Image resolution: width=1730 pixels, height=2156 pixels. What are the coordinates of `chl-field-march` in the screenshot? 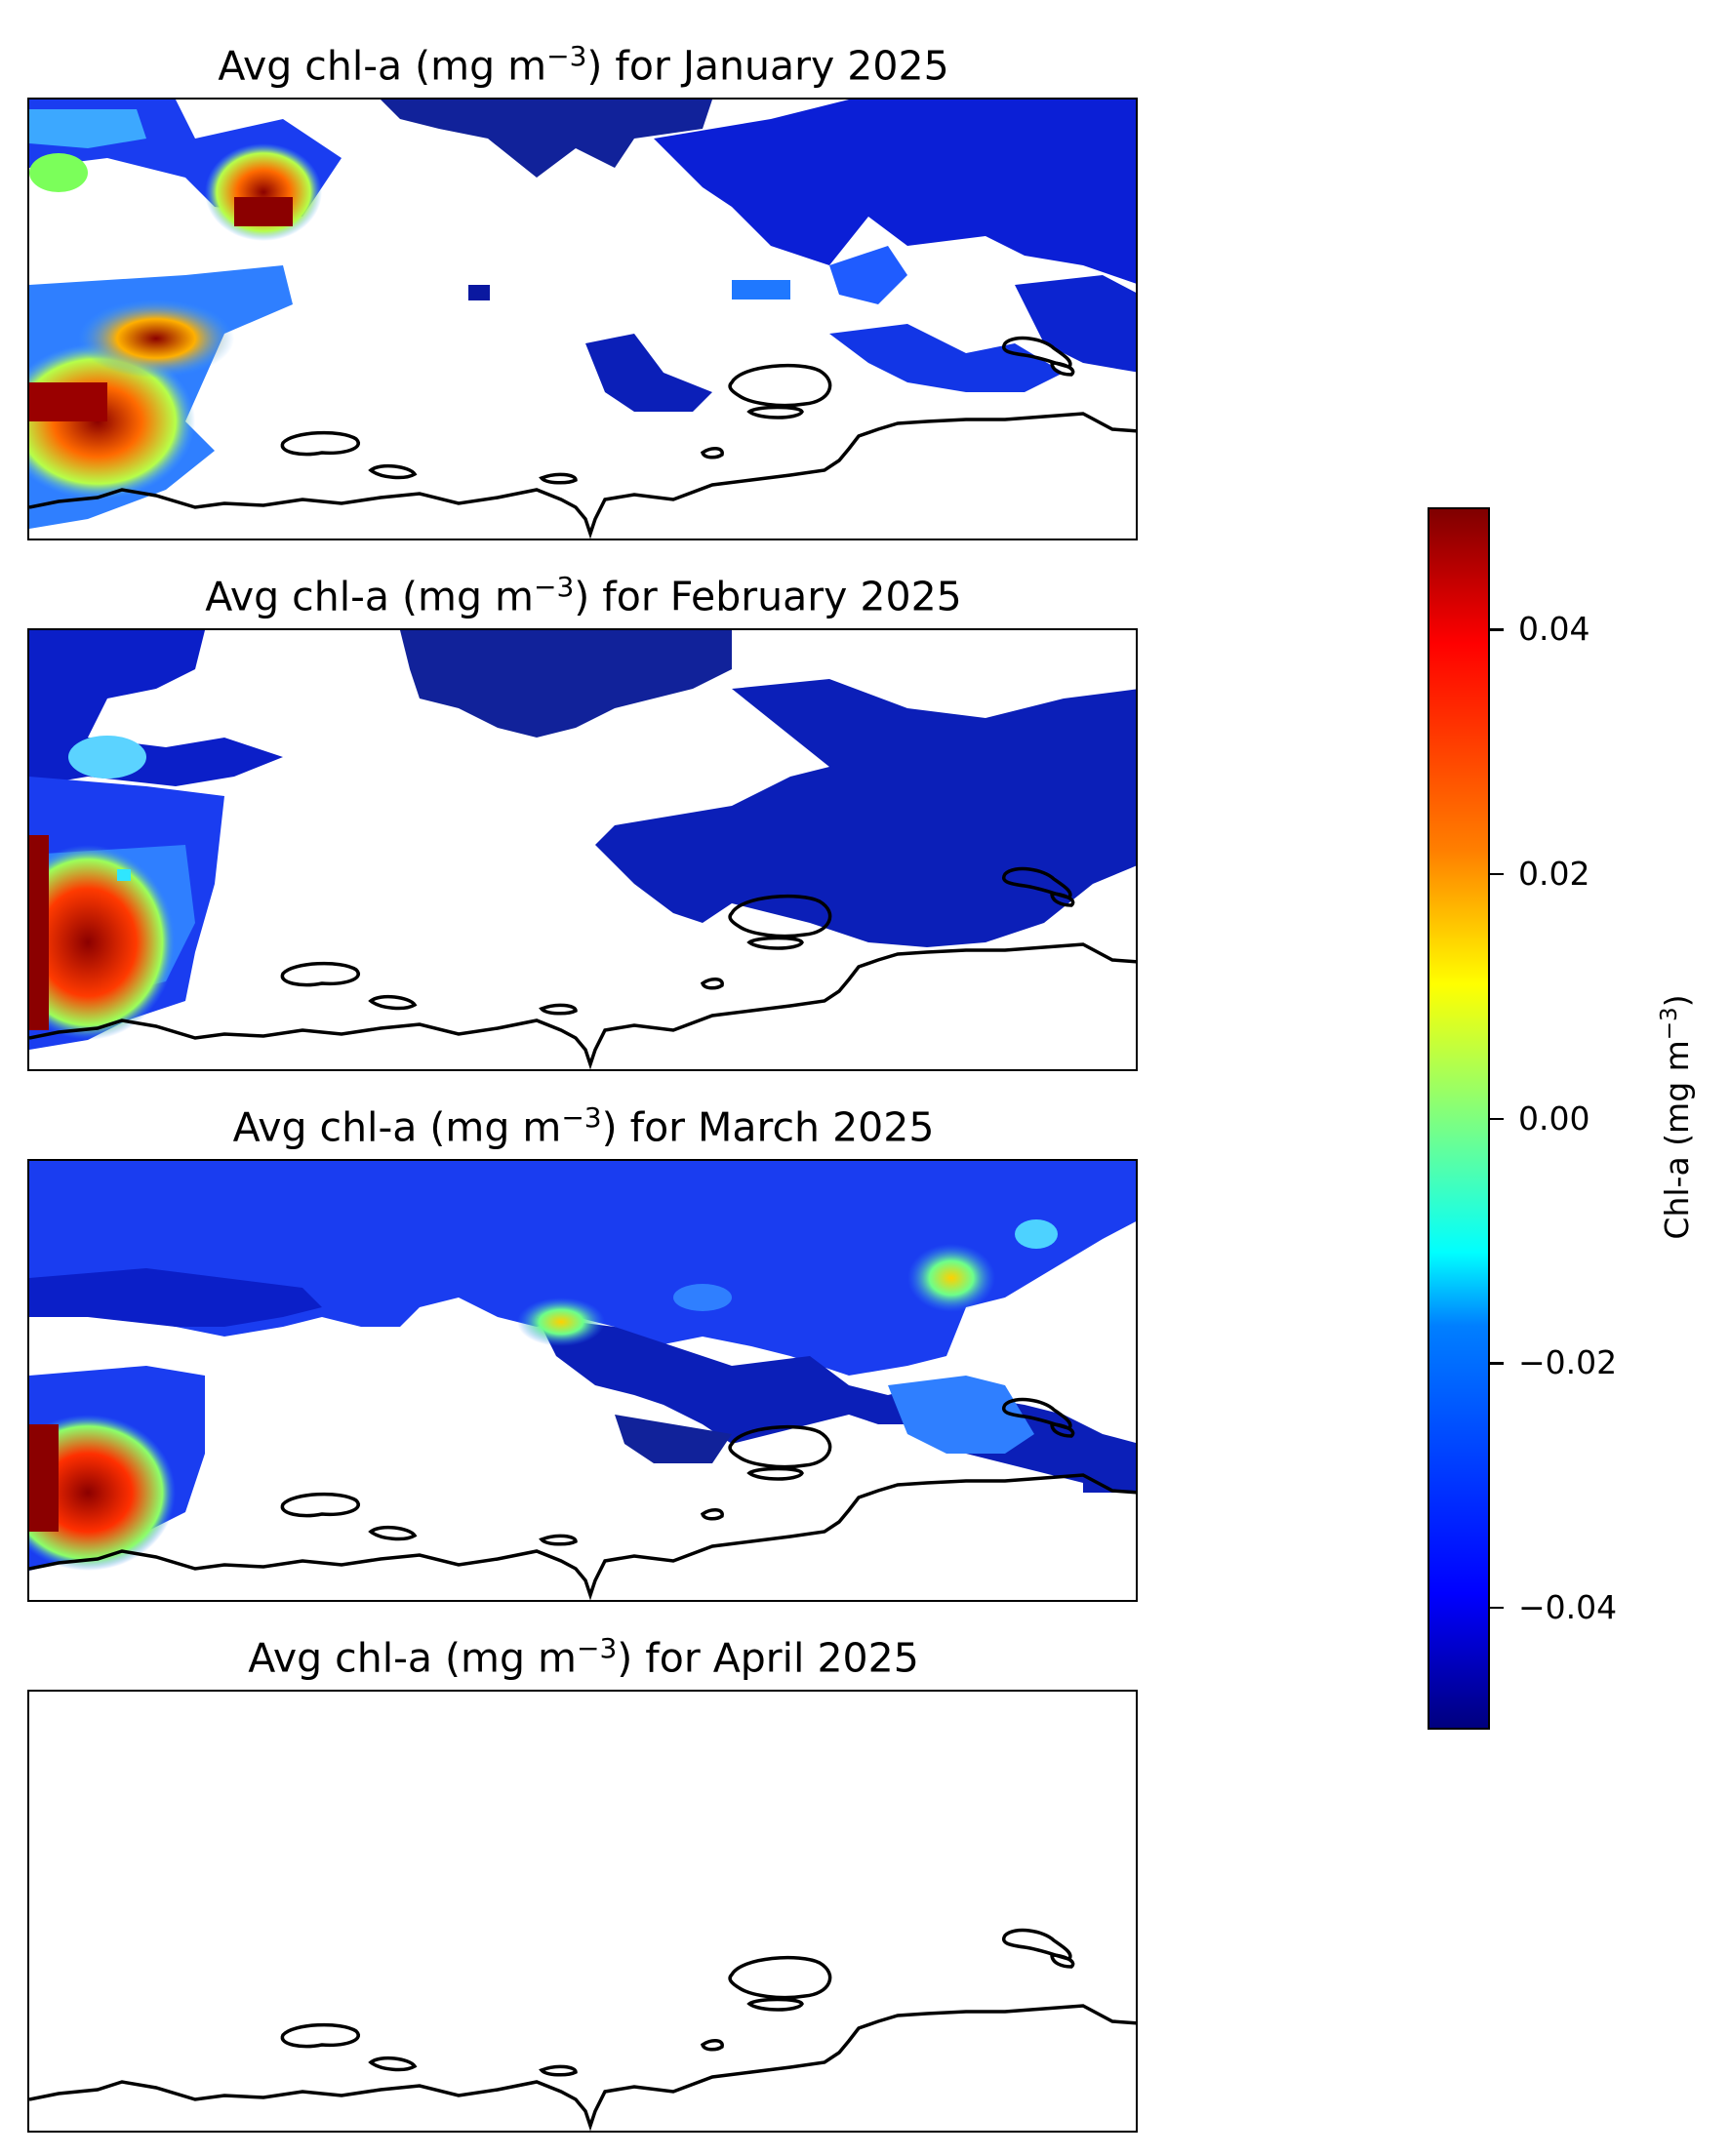 It's located at (583, 1366).